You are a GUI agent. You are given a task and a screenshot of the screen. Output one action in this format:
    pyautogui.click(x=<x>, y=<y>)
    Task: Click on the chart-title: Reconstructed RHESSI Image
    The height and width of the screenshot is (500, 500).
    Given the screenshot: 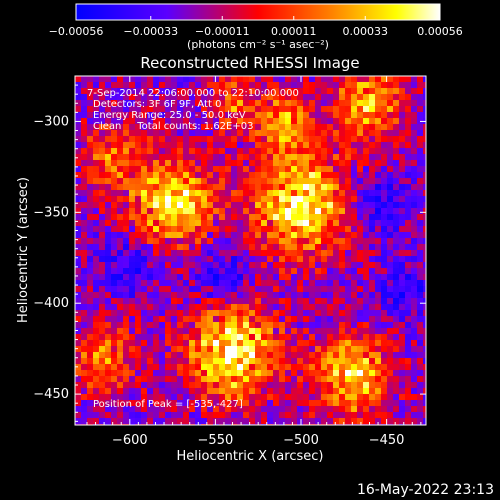 What is the action you would take?
    pyautogui.click(x=249, y=63)
    